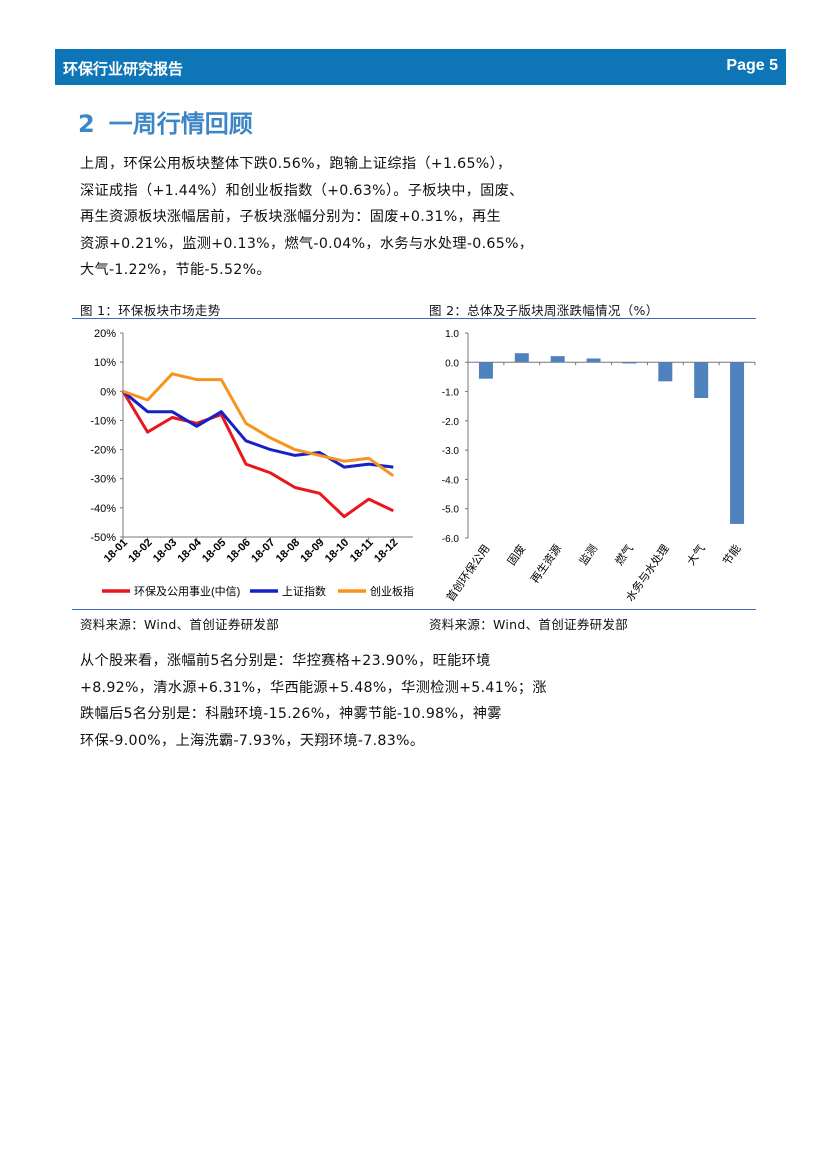 Image resolution: width=827 pixels, height=1169 pixels. What do you see at coordinates (252, 740) in the screenshot?
I see `text-line: 环保-9.00%，上海洗霸-7.93%，天翔环境-7.83%。` at bounding box center [252, 740].